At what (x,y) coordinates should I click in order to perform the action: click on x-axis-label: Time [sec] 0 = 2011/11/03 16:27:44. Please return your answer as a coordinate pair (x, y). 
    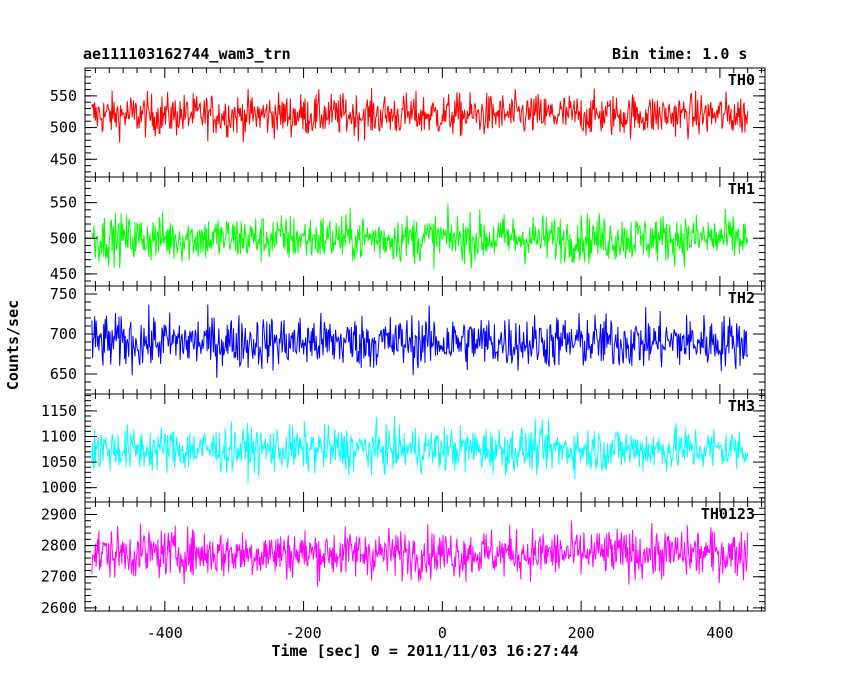
    Looking at the image, I should click on (424, 651).